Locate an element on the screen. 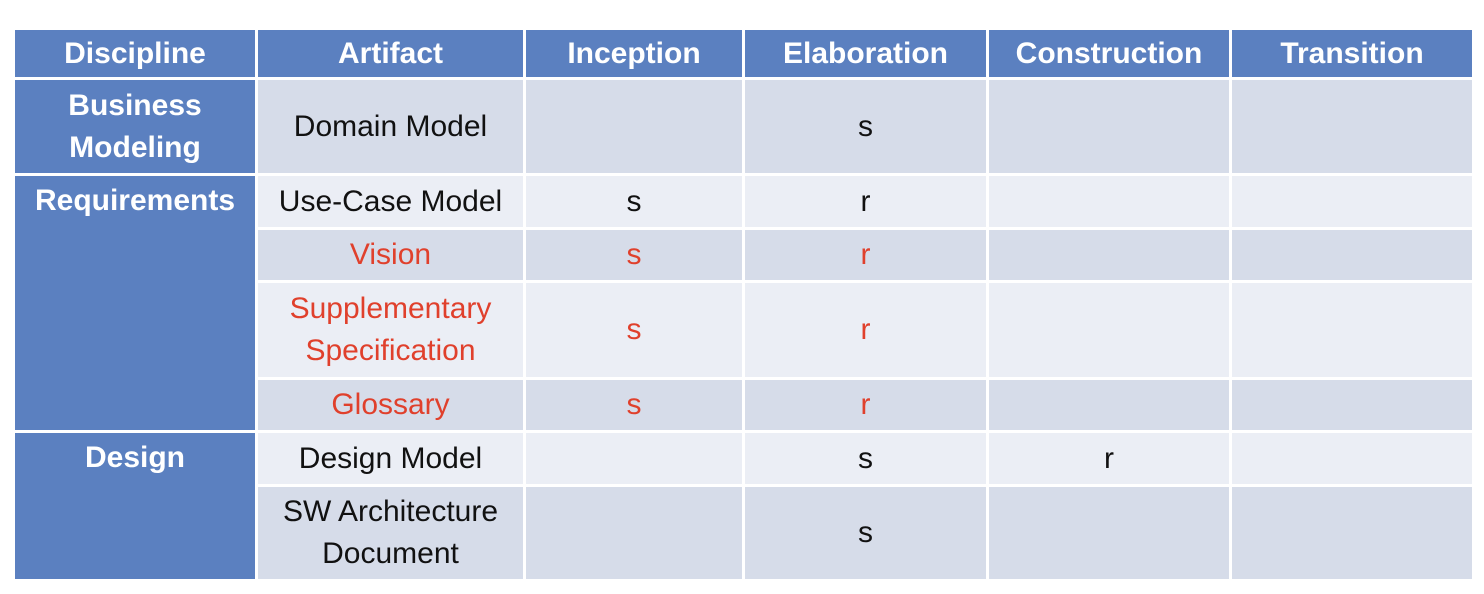 The width and height of the screenshot is (1484, 594). header-cell: Transition is located at coordinates (1352, 53).